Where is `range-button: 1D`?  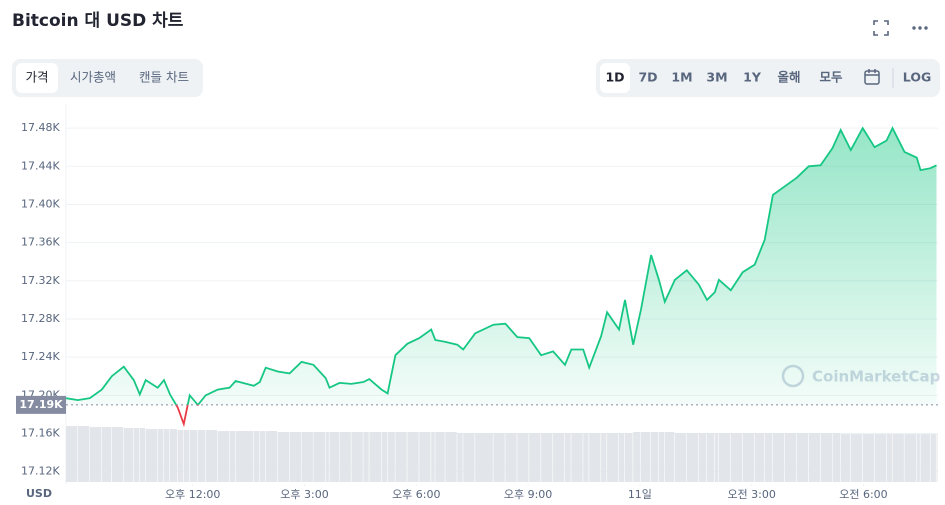
range-button: 1D is located at coordinates (614, 77).